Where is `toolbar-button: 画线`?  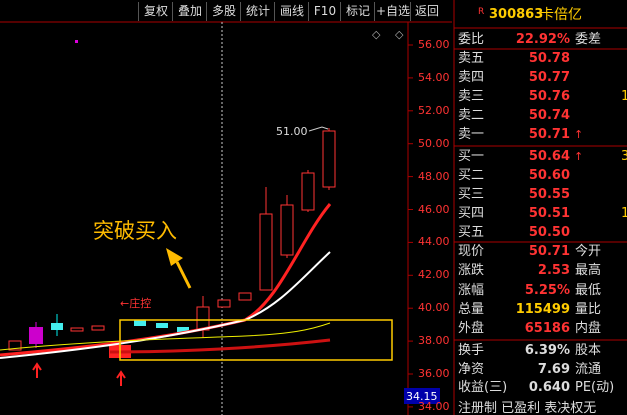
toolbar-button: 画线 is located at coordinates (291, 11).